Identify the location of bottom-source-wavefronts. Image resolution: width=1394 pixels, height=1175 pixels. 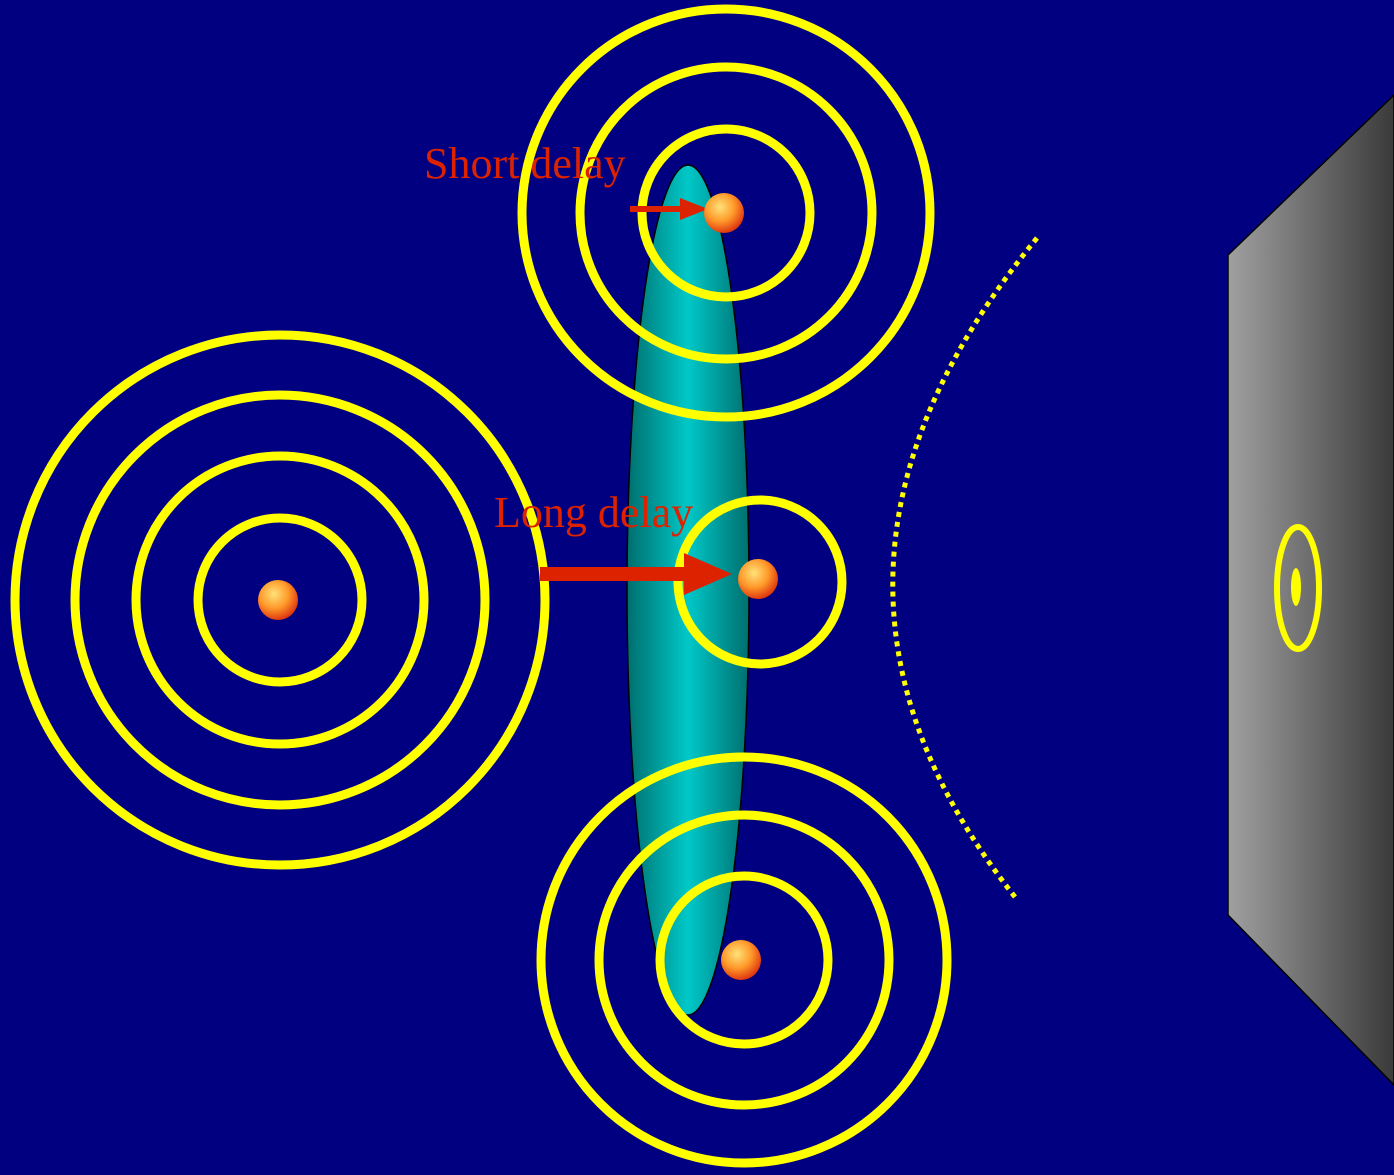
(744, 960).